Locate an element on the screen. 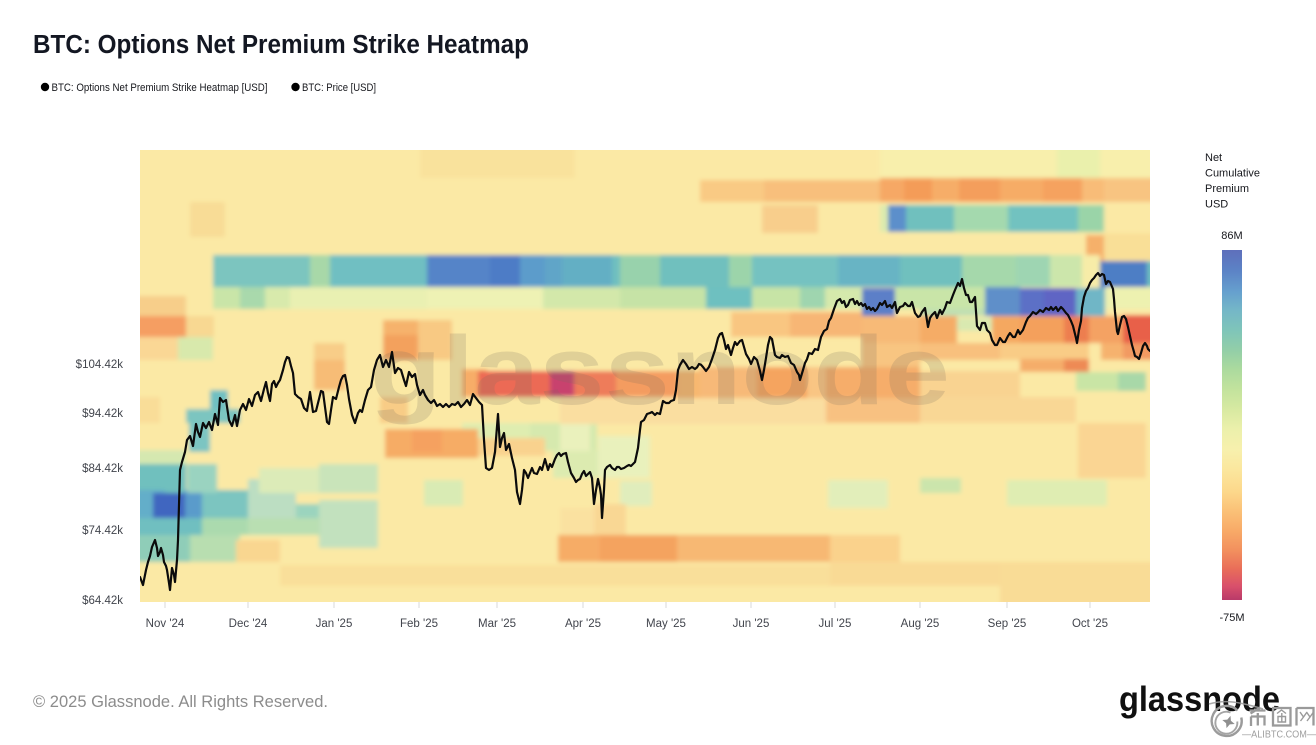  svg-text: -75M is located at coordinates (1231, 618).